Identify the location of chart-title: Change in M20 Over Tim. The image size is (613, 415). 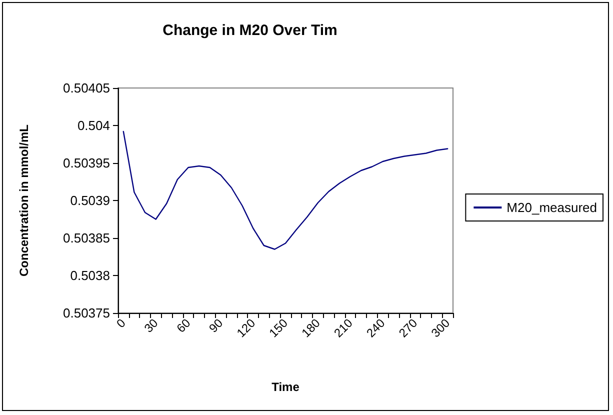
(250, 30).